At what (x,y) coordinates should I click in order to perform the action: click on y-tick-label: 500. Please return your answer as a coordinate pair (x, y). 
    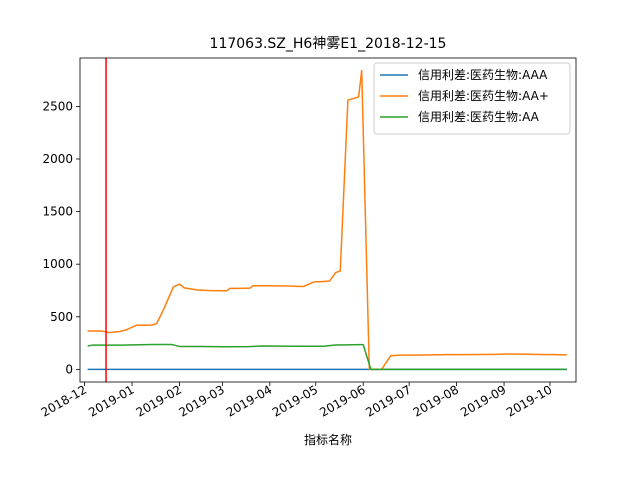
    Looking at the image, I should click on (61, 317).